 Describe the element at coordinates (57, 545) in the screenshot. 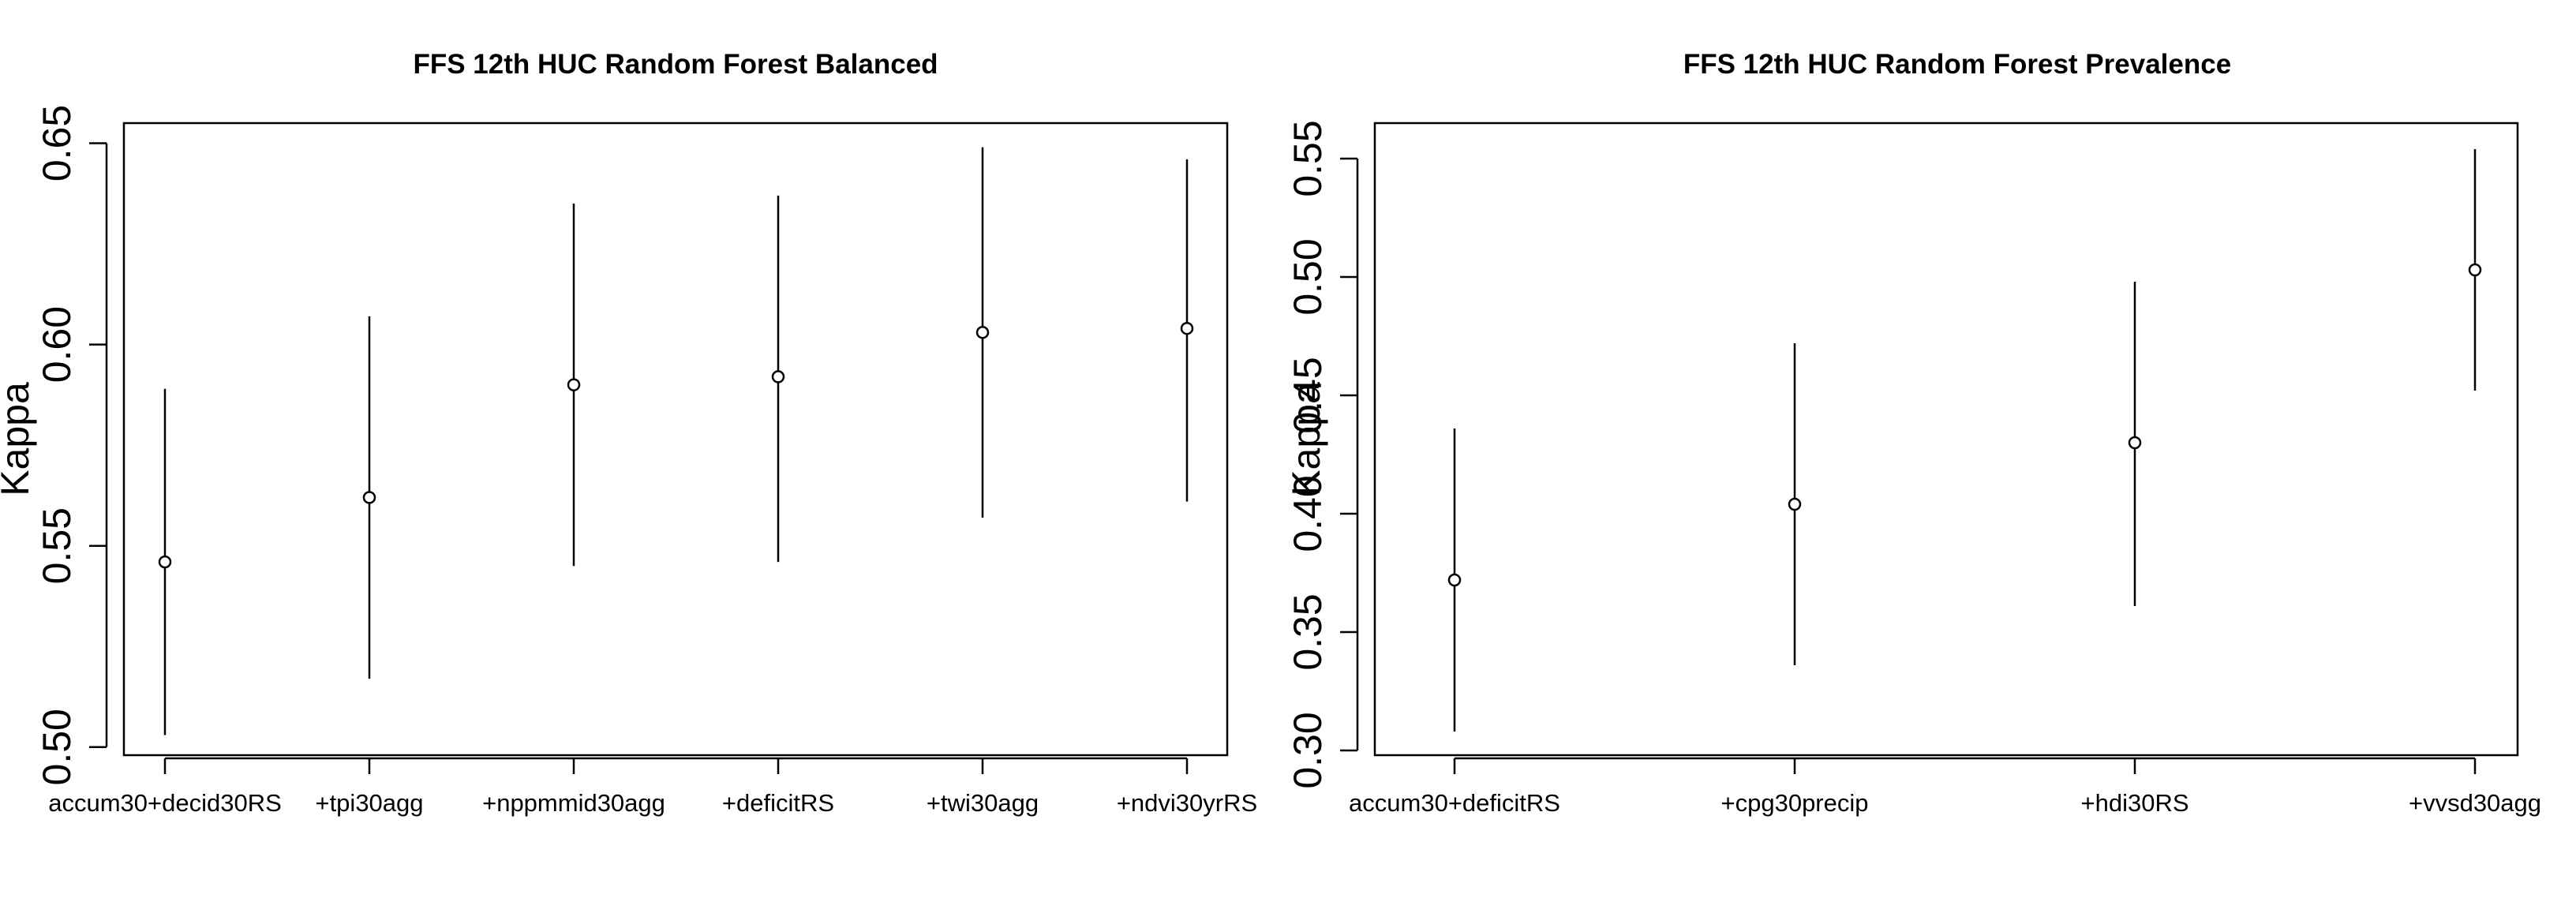

I see `panel-1-y-tick-label: 0.55` at that location.